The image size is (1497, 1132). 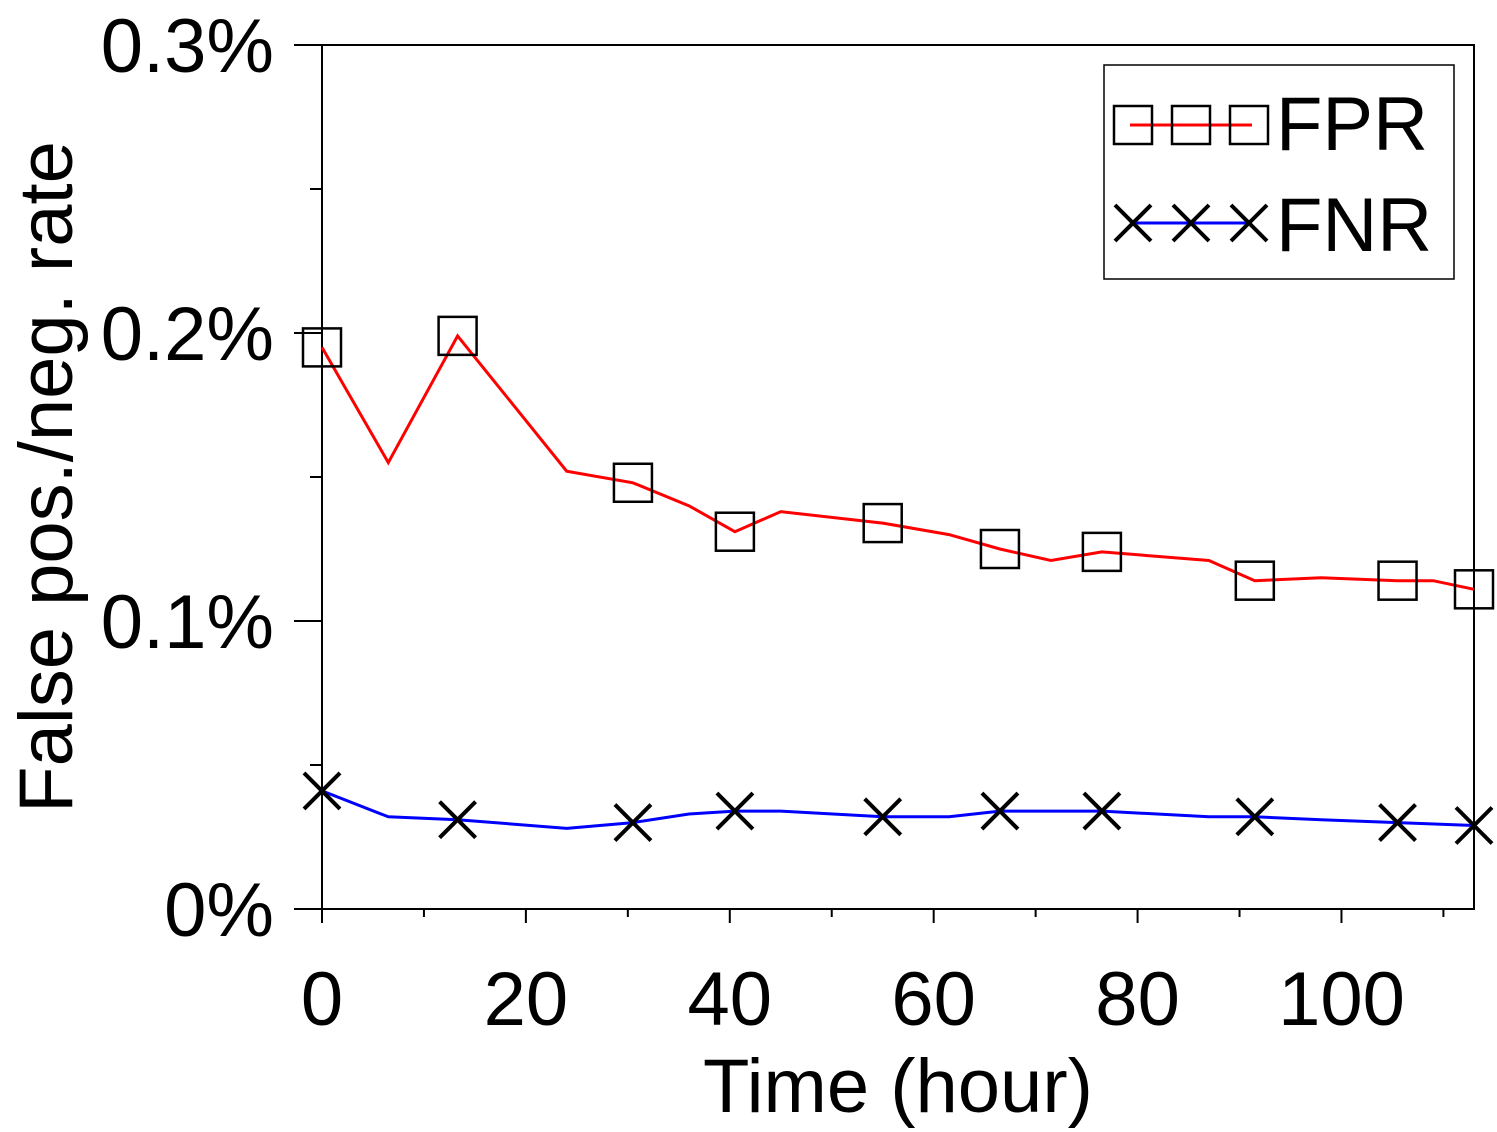 What do you see at coordinates (873, 975) in the screenshot?
I see `x-axis-ticks: 0 20 40 60 80 100` at bounding box center [873, 975].